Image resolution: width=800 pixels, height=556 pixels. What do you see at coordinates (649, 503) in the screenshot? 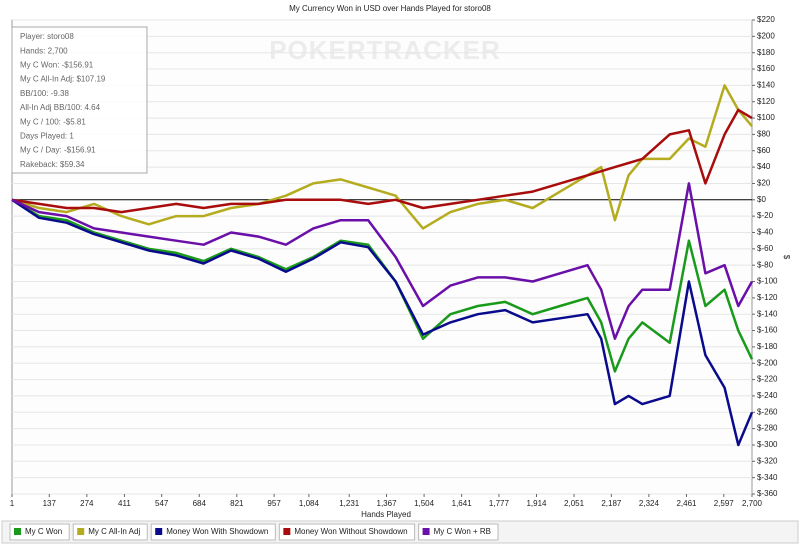
I see `x-tick-label: 2,324` at bounding box center [649, 503].